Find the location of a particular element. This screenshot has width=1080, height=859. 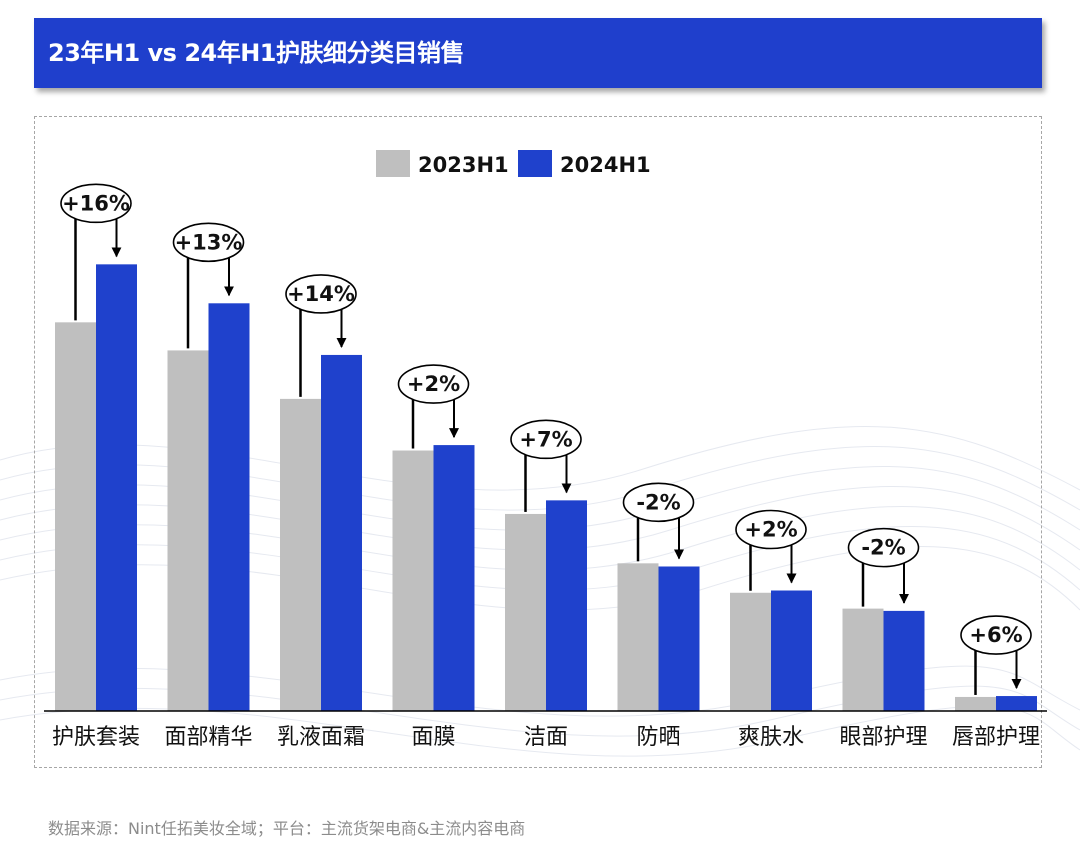

change-label: +16% is located at coordinates (96, 203).